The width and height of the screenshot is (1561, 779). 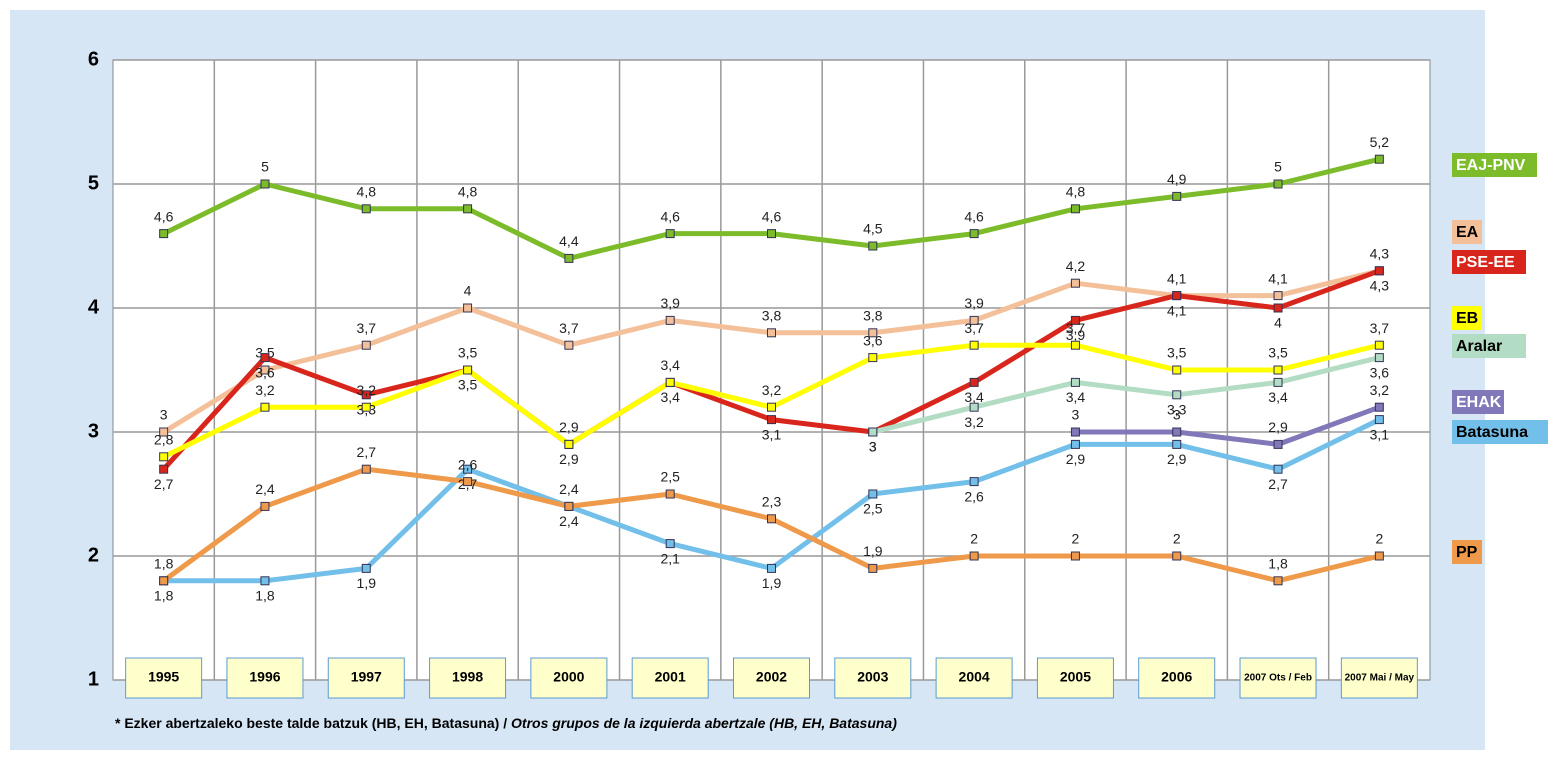 What do you see at coordinates (1485, 262) in the screenshot?
I see `legend-label: PSE-EE` at bounding box center [1485, 262].